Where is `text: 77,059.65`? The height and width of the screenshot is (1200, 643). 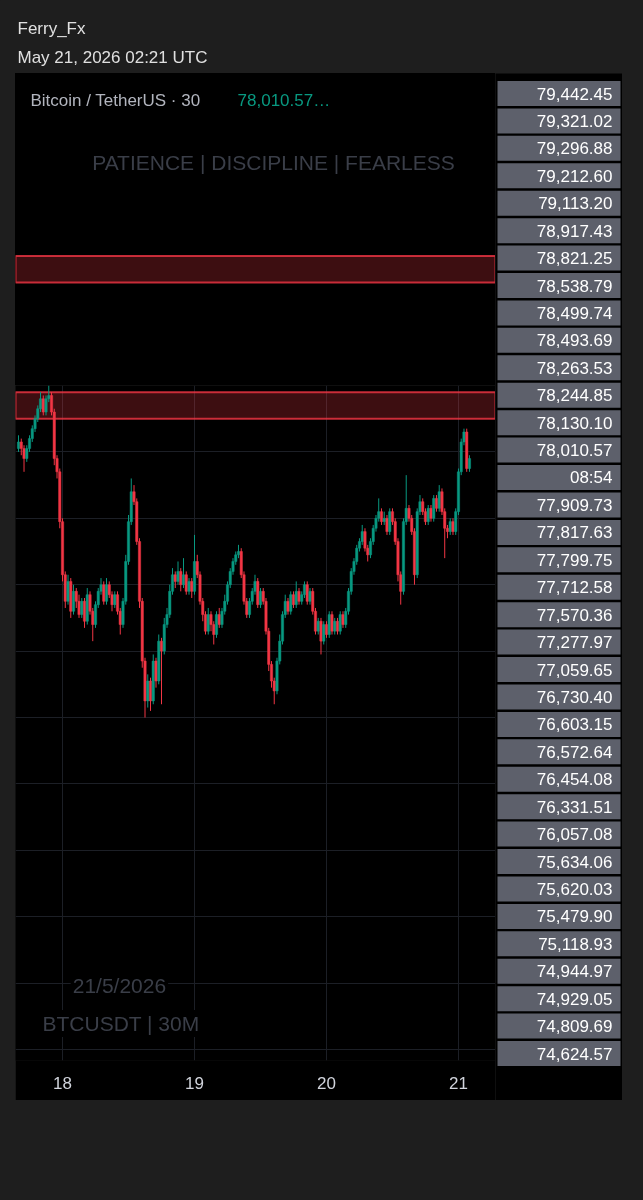
text: 77,059.65 is located at coordinates (574, 670).